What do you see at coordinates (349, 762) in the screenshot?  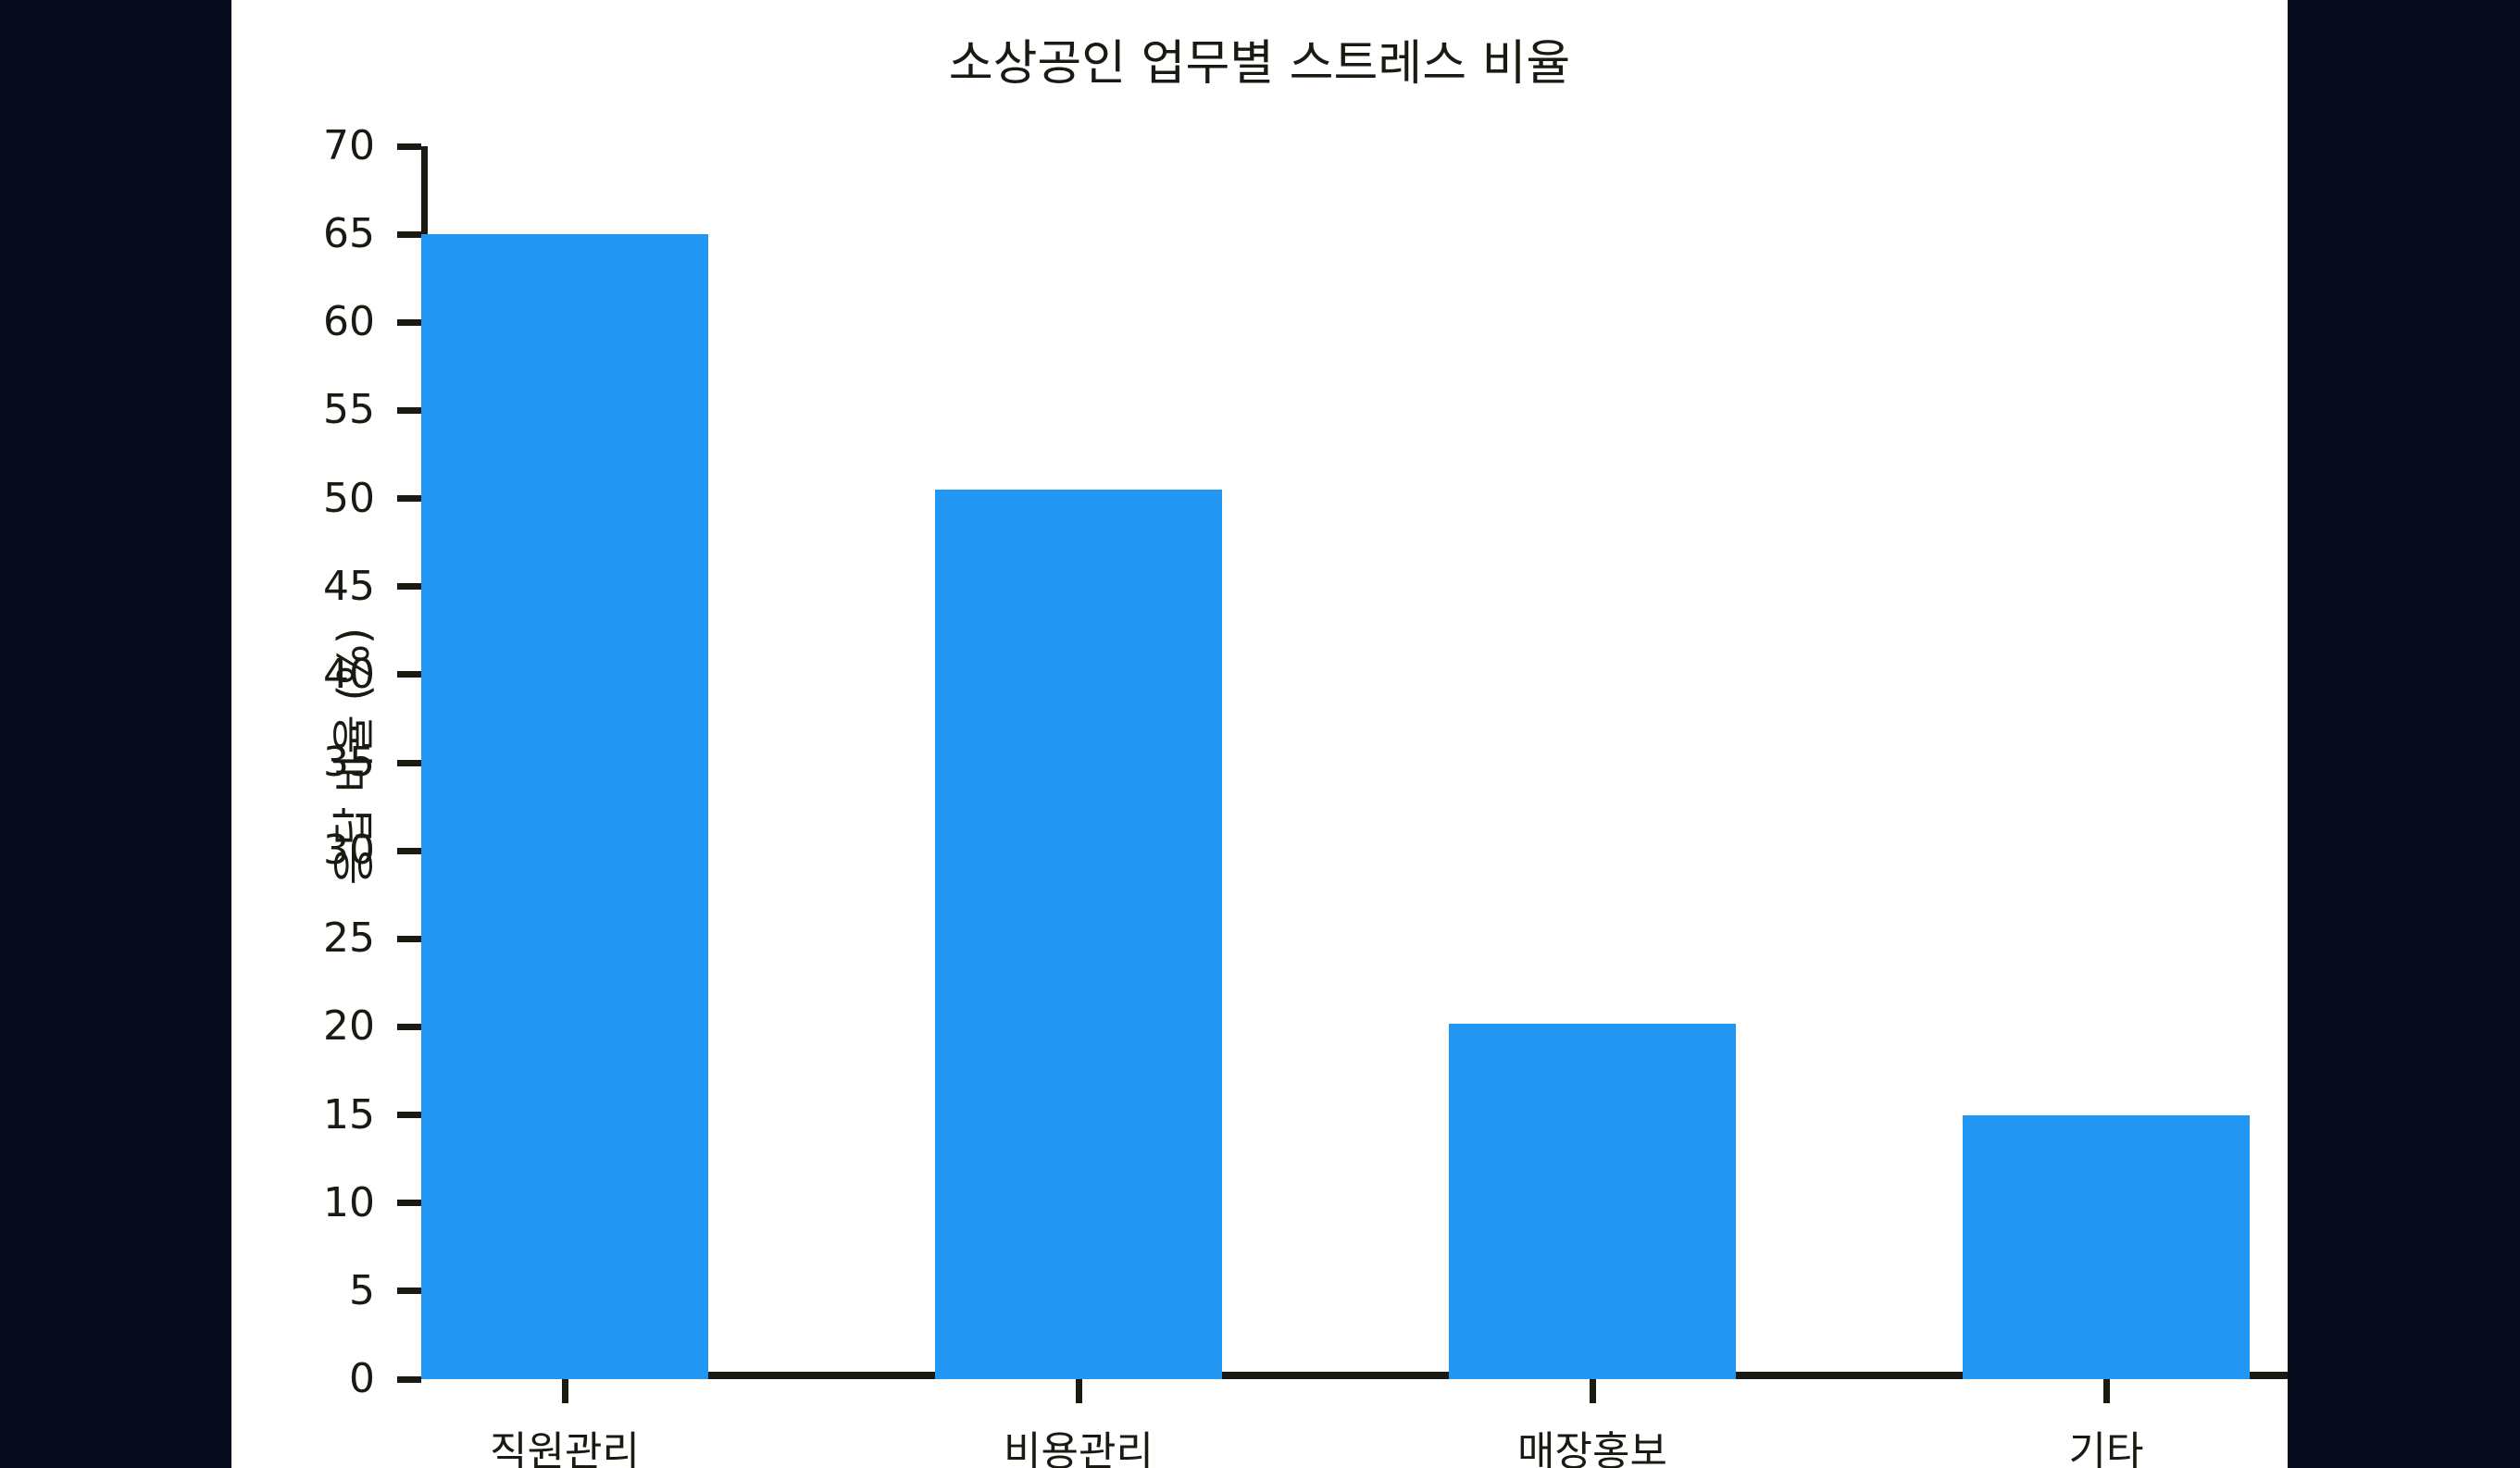 I see `y-tick-label: 35` at bounding box center [349, 762].